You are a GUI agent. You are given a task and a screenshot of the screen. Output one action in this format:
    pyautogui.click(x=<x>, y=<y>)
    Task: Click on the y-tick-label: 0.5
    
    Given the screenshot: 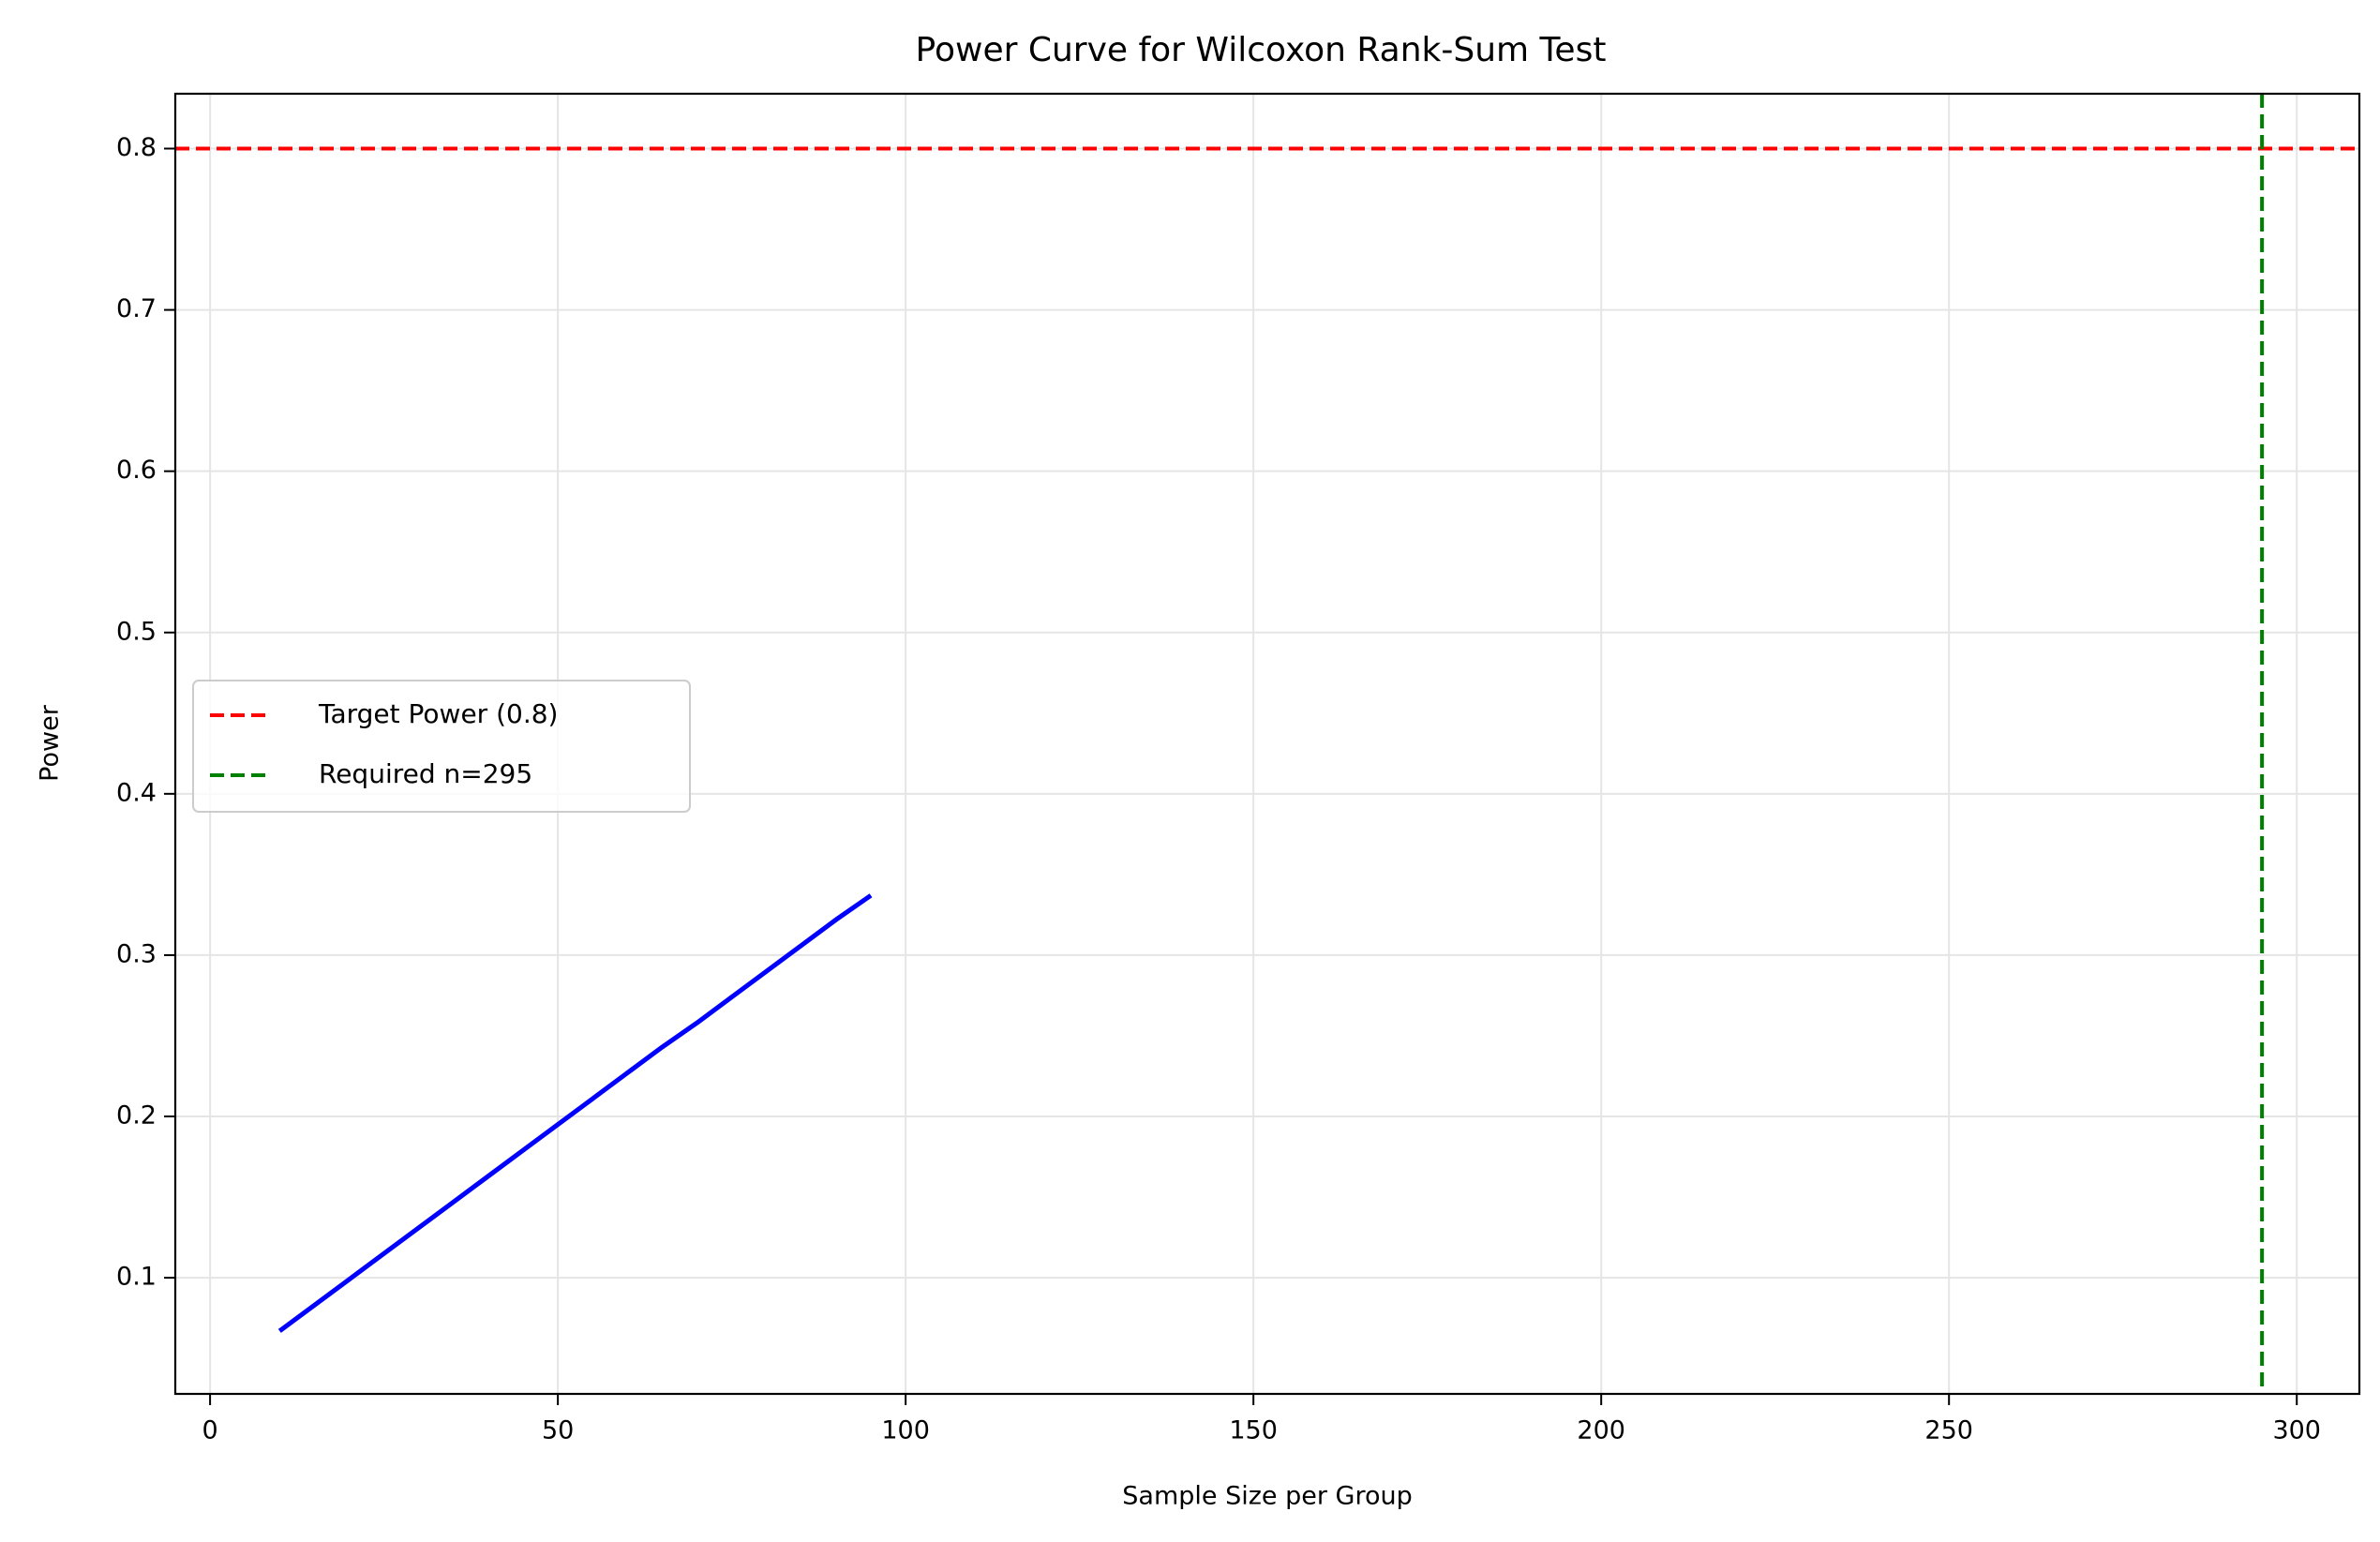 What is the action you would take?
    pyautogui.click(x=136, y=631)
    